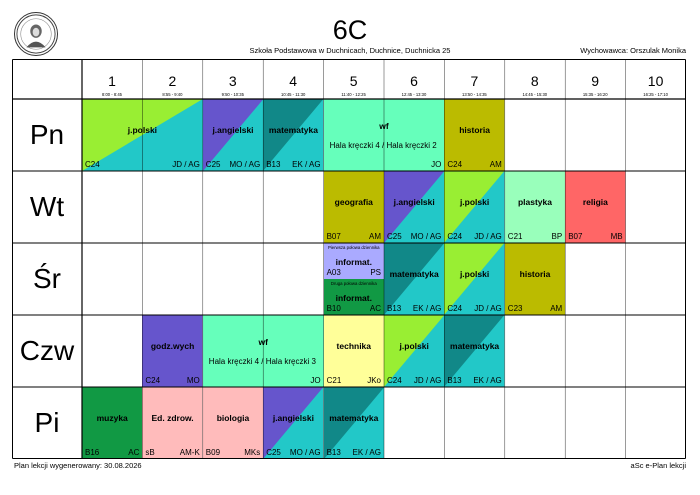 This screenshot has height=495, width=700. What do you see at coordinates (353, 81) in the screenshot?
I see `period-number: 5` at bounding box center [353, 81].